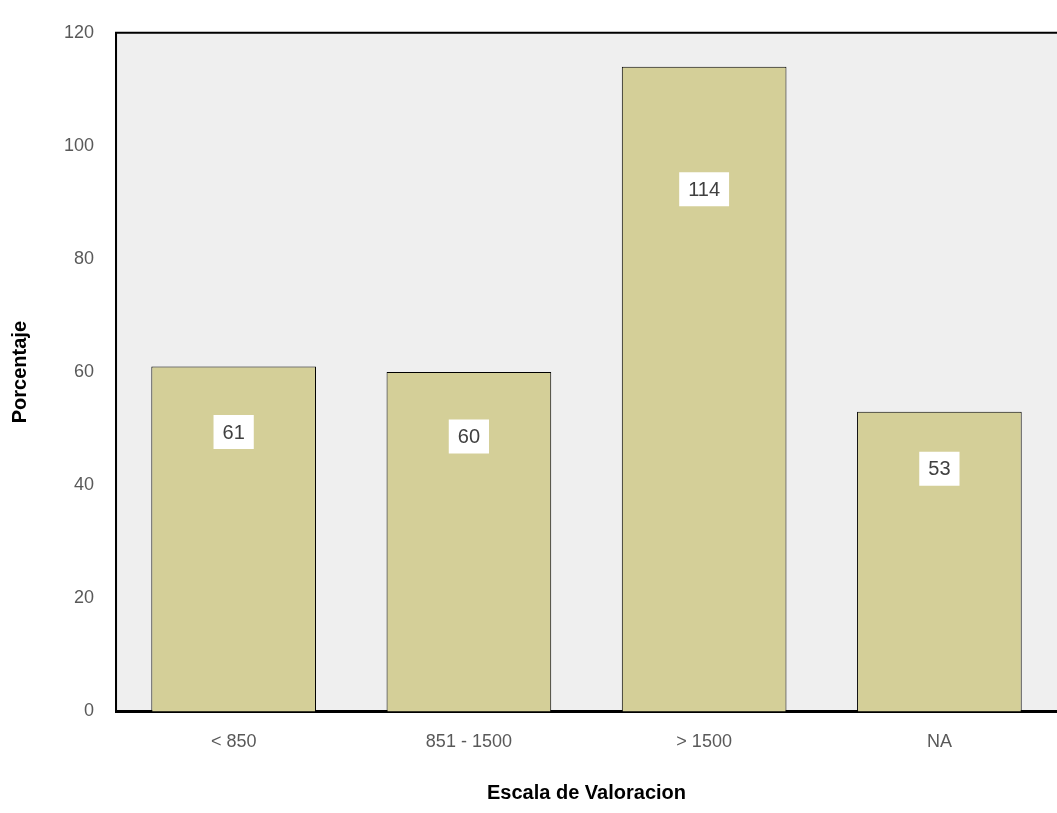  I want to click on x-tick-label: NA, so click(939, 741).